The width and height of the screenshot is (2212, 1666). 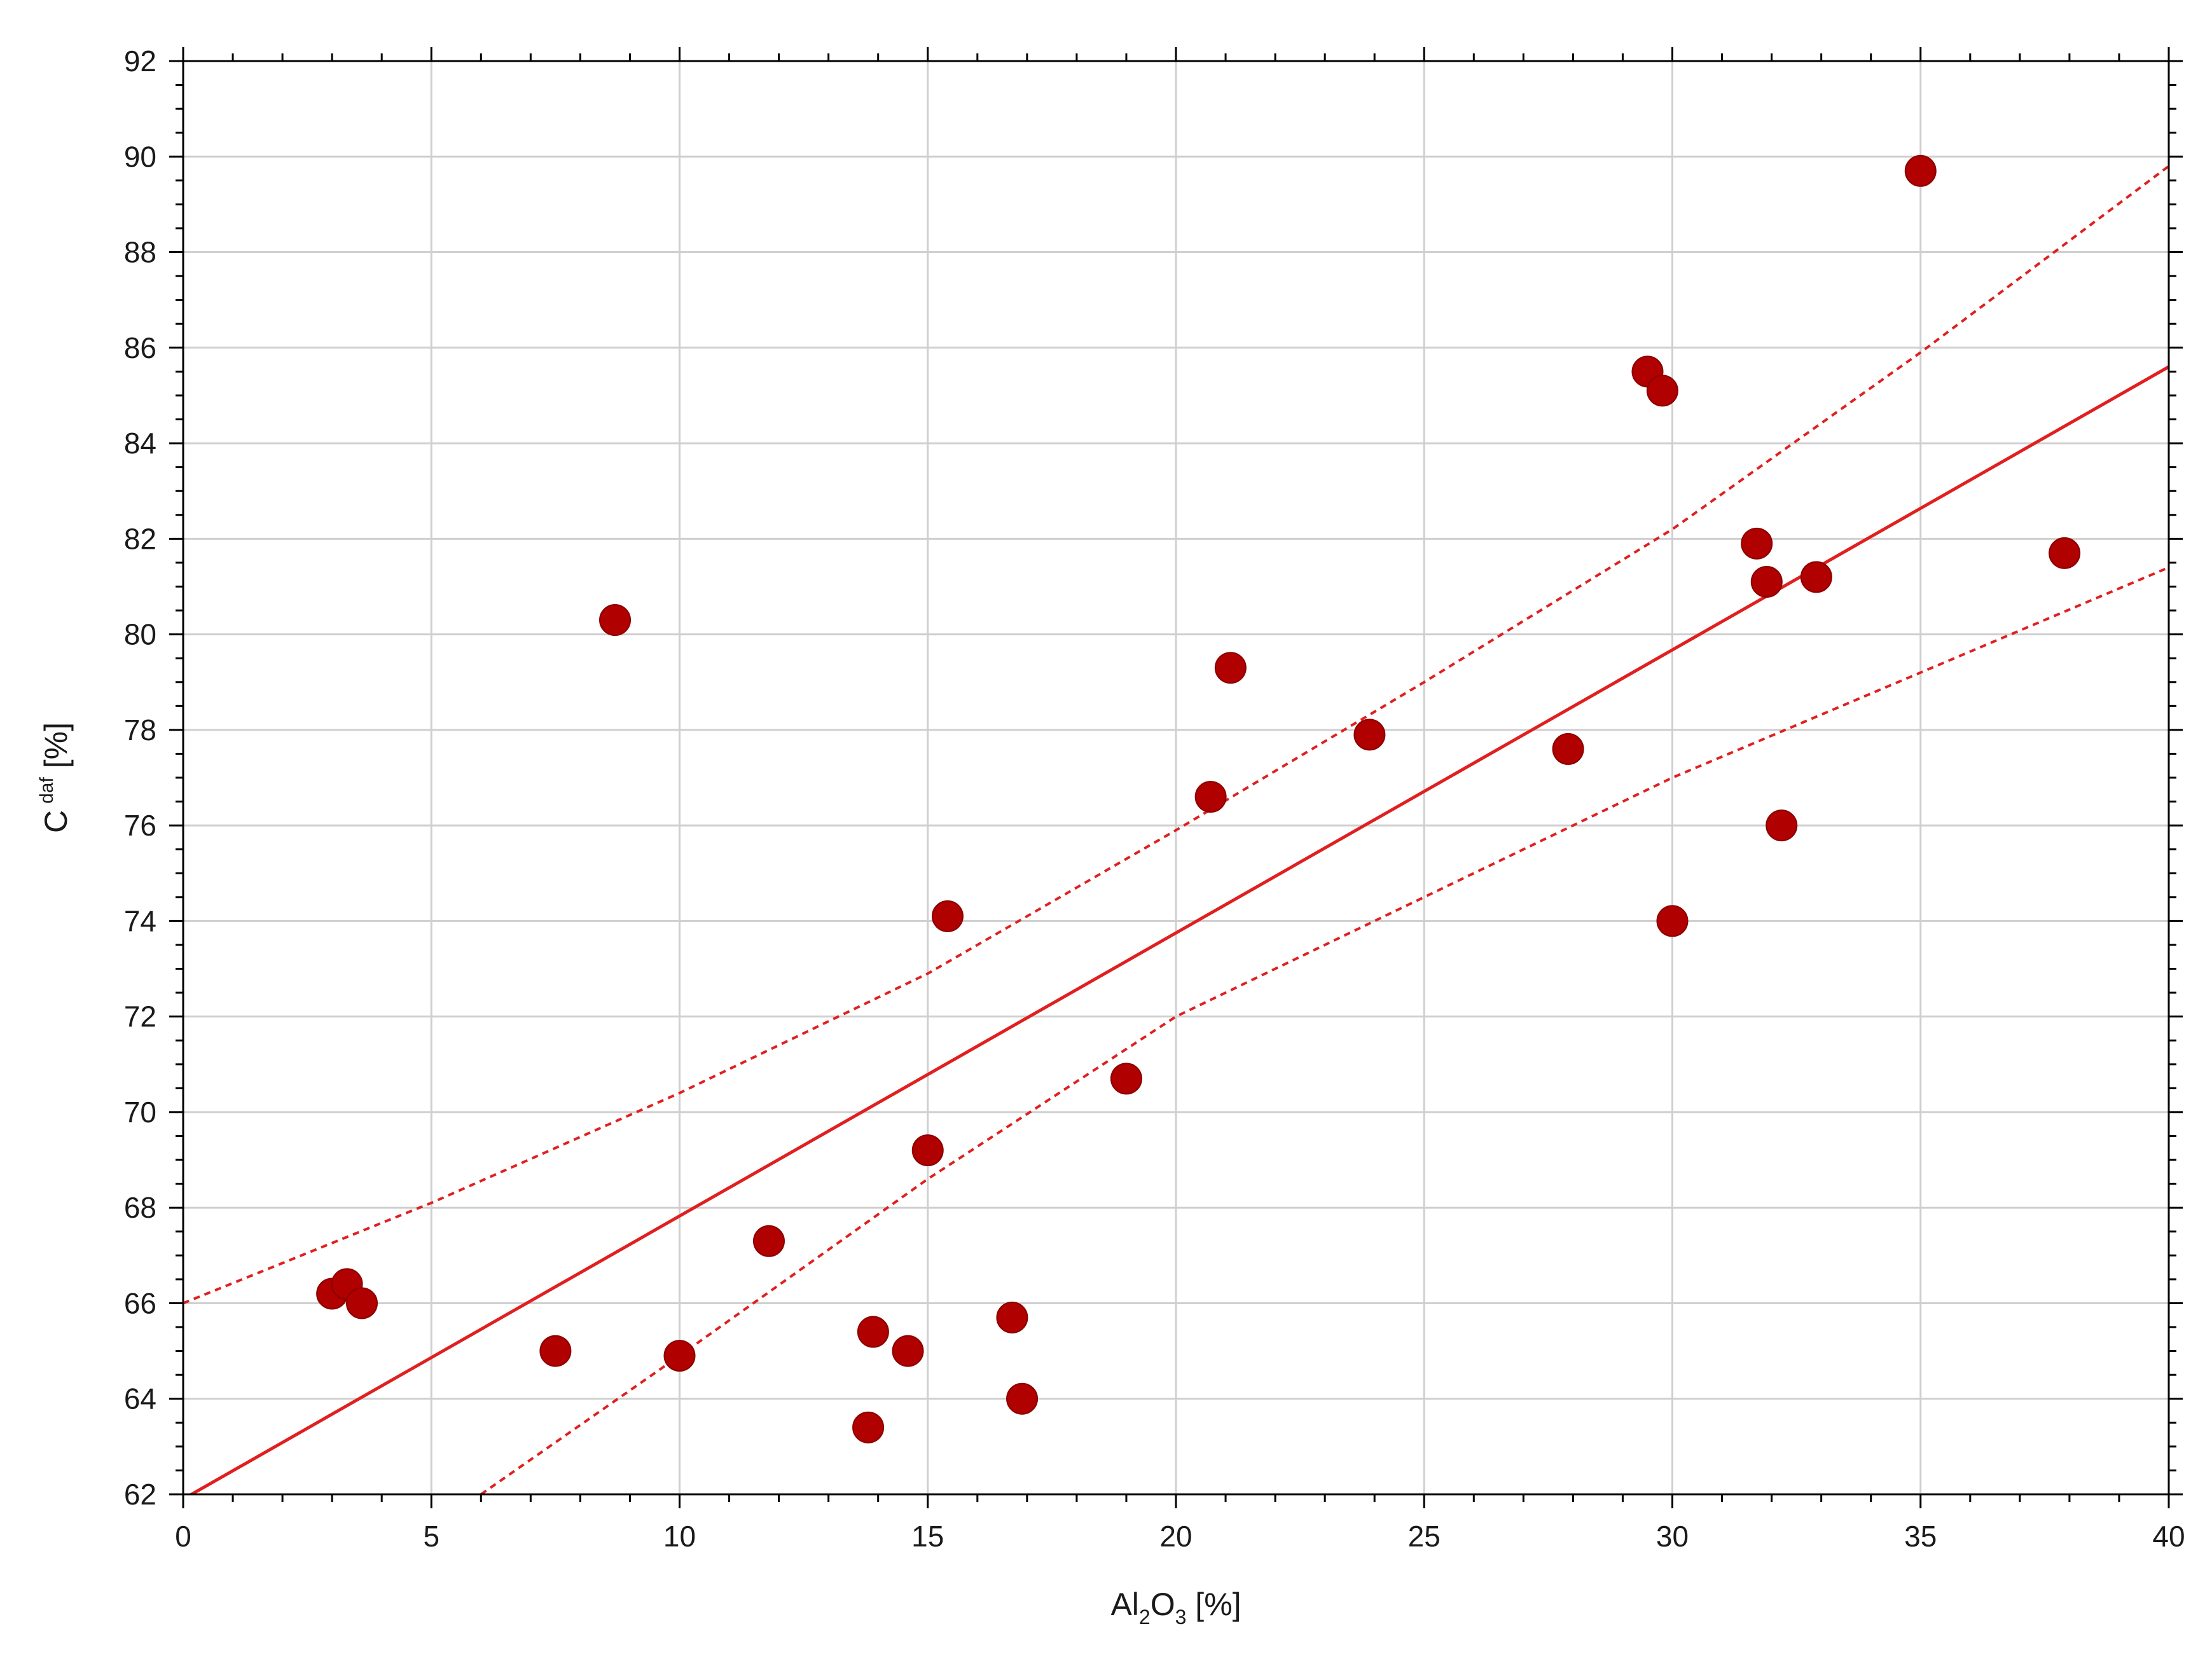 I want to click on y-tick-label: 62, so click(x=140, y=1495).